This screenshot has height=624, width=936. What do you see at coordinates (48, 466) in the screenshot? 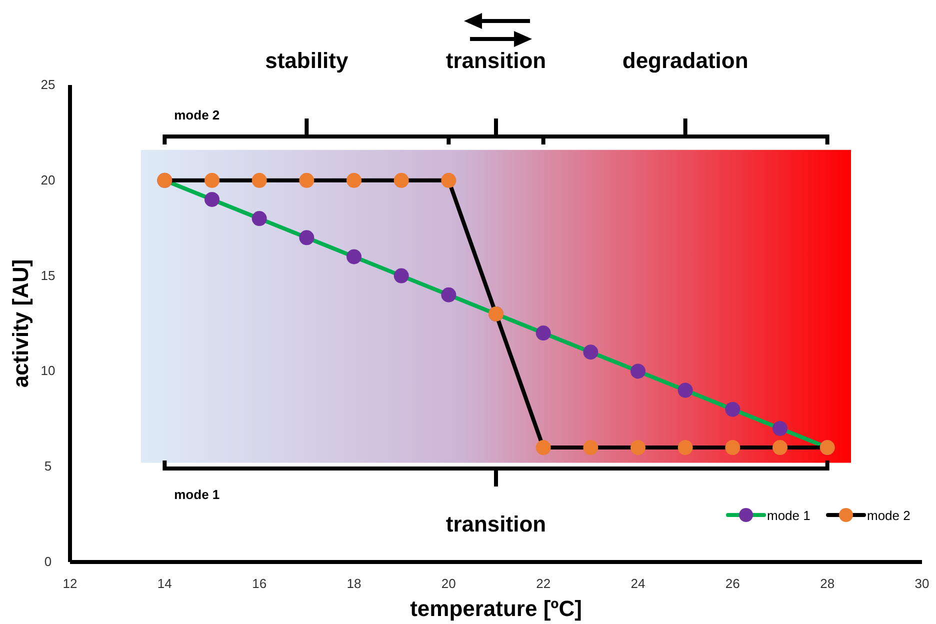
I see `y-tick-label: 5` at bounding box center [48, 466].